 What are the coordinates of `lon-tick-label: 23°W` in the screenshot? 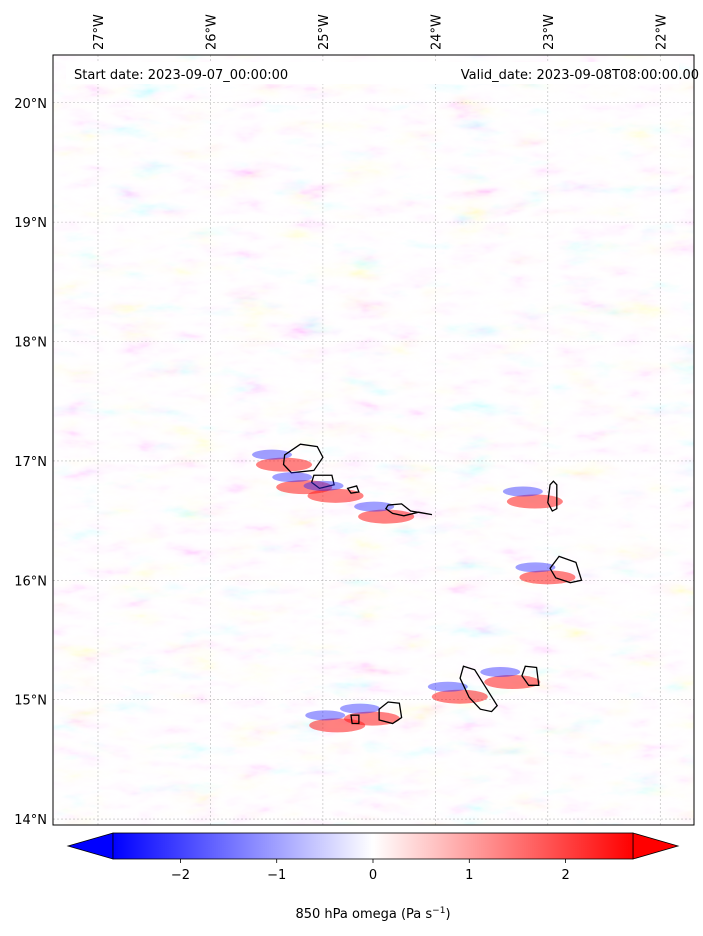 It's located at (549, 32).